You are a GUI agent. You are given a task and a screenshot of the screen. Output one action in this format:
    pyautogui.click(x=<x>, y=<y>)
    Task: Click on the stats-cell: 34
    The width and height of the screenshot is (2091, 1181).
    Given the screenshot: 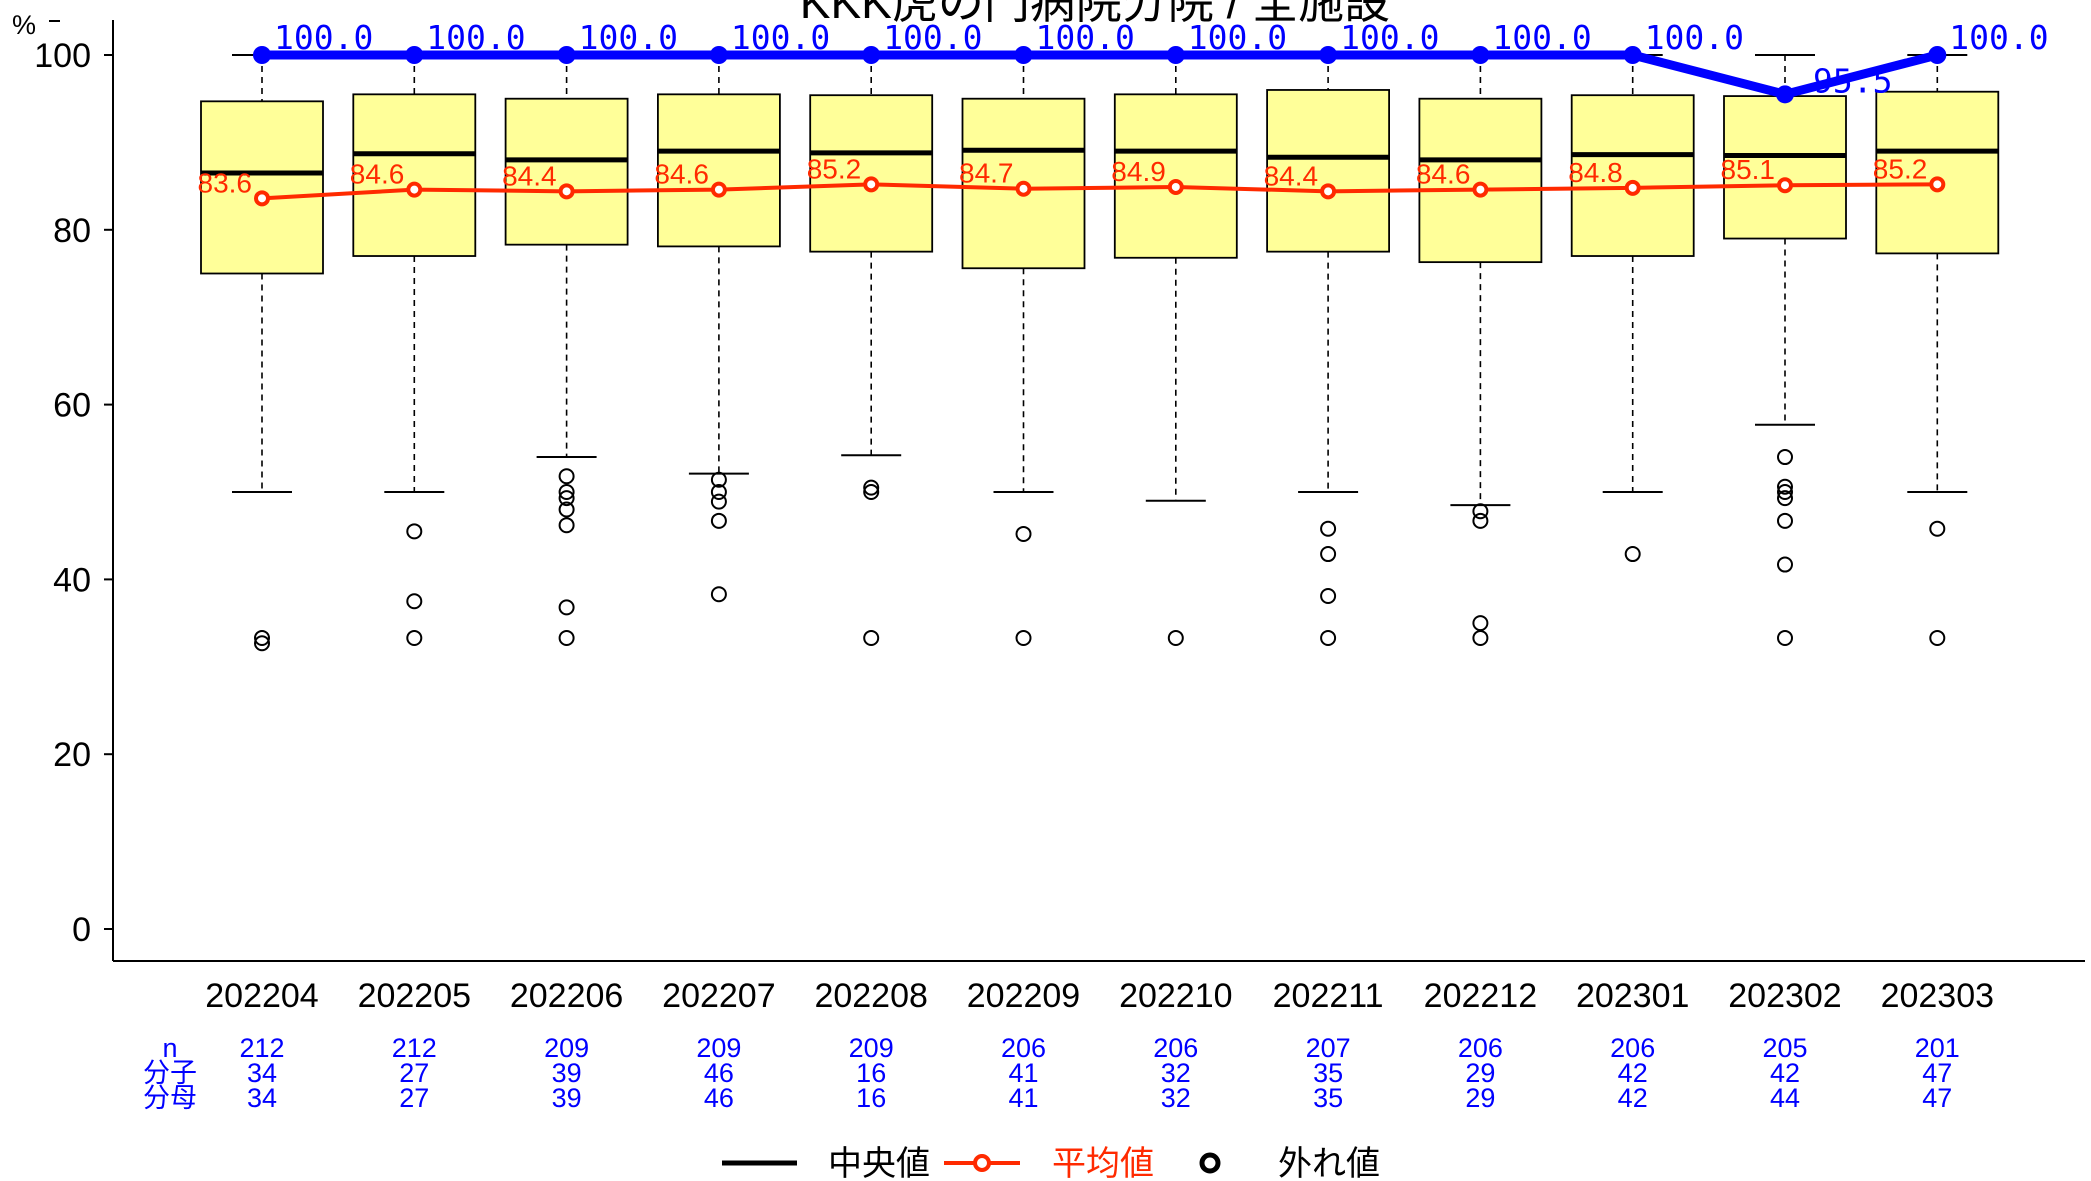 What is the action you would take?
    pyautogui.click(x=262, y=1098)
    